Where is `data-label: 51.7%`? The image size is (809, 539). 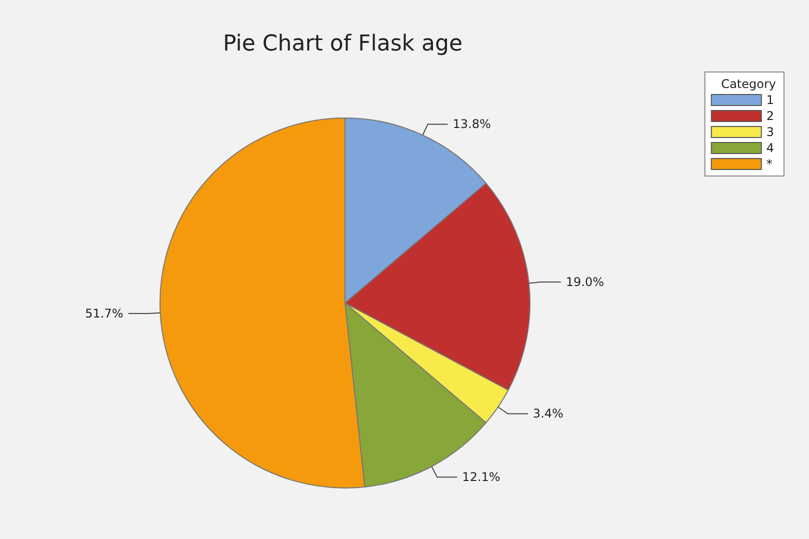 data-label: 51.7% is located at coordinates (104, 313).